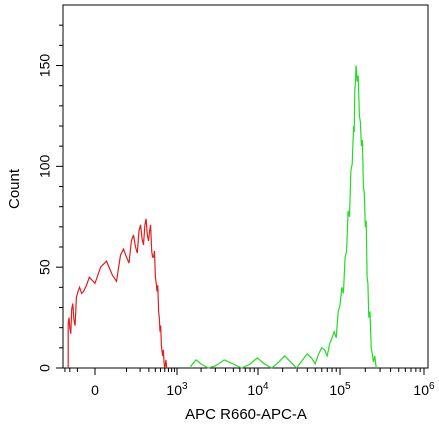  What do you see at coordinates (45, 267) in the screenshot?
I see `y-tick-label: 50` at bounding box center [45, 267].